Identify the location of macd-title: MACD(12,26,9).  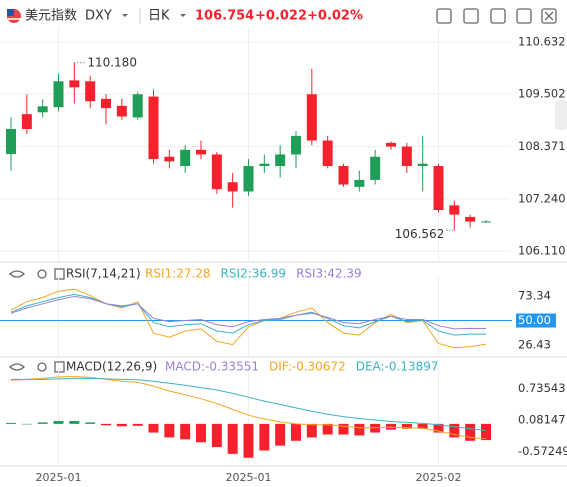
(111, 367).